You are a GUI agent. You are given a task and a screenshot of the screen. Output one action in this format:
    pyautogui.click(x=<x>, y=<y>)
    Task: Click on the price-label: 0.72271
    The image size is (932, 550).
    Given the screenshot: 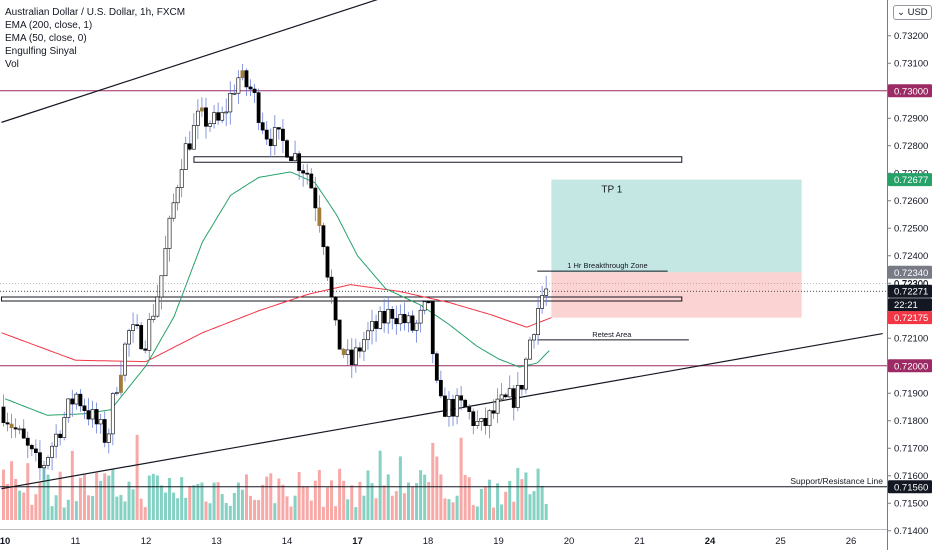 What is the action you would take?
    pyautogui.click(x=911, y=292)
    